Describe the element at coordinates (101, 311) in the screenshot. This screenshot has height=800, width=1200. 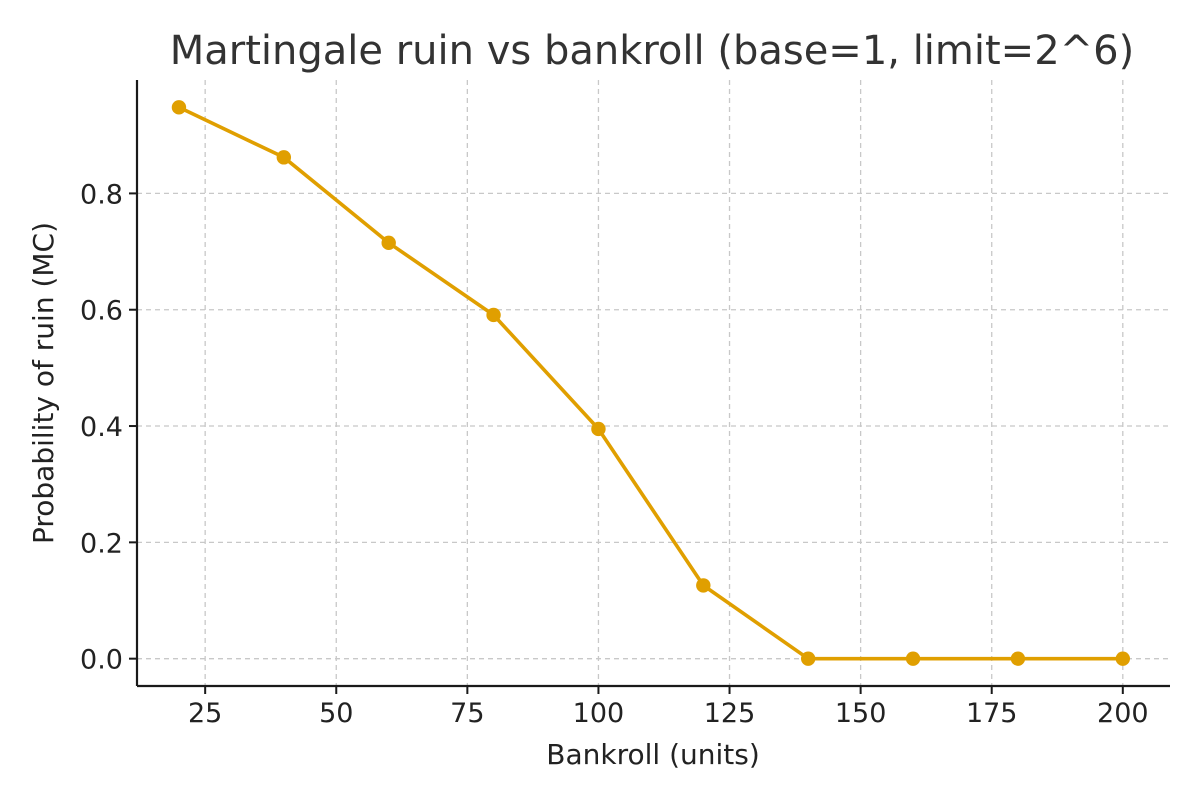
I see `y-tick-label: 0.6` at that location.